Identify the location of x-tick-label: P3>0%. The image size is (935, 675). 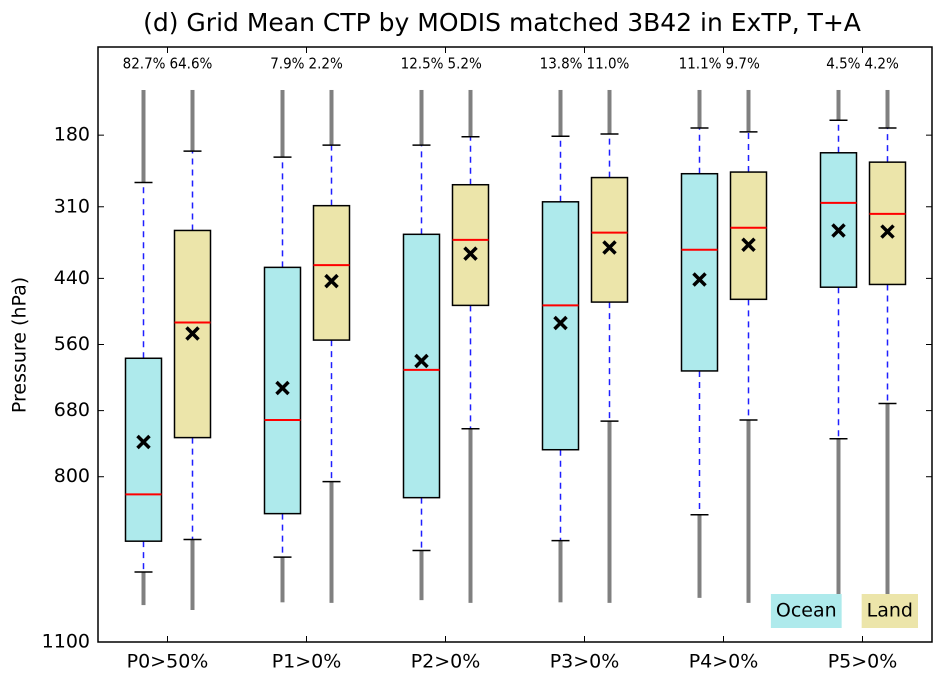
(585, 662).